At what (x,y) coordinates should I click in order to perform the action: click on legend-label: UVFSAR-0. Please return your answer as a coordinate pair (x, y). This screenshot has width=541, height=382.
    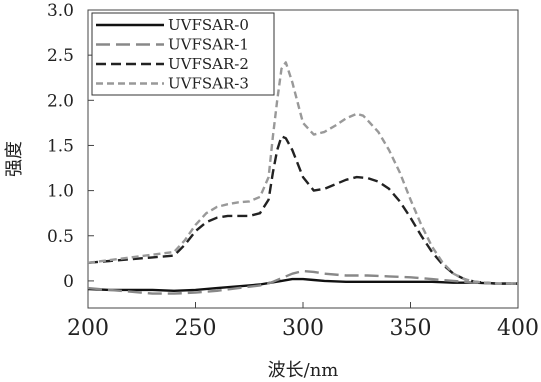
    Looking at the image, I should click on (208, 25).